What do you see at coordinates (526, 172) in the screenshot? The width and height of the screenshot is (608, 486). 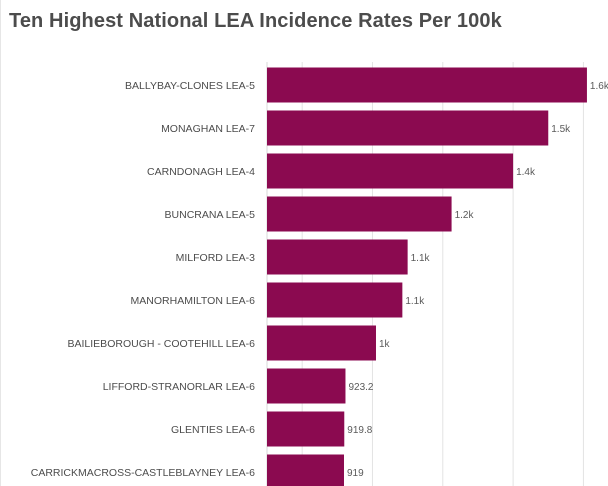 I see `value-label: 1.4k` at bounding box center [526, 172].